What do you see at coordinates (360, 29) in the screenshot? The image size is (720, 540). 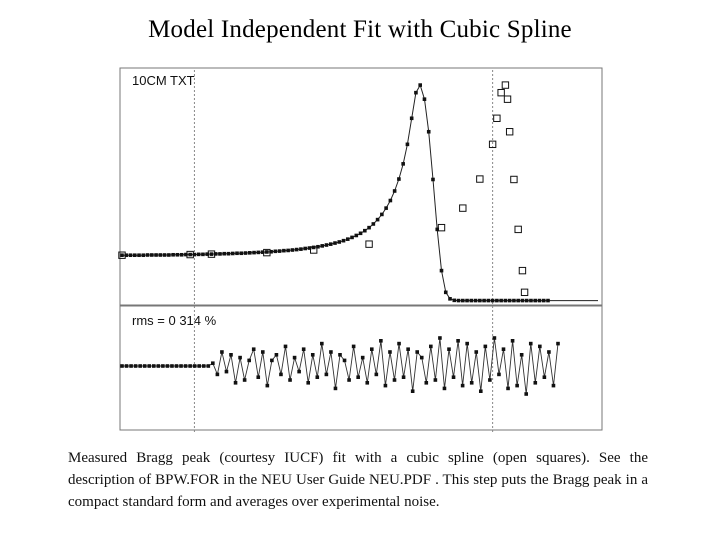 I see `slide-title: Model Independent Fit with Cubic Spline` at bounding box center [360, 29].